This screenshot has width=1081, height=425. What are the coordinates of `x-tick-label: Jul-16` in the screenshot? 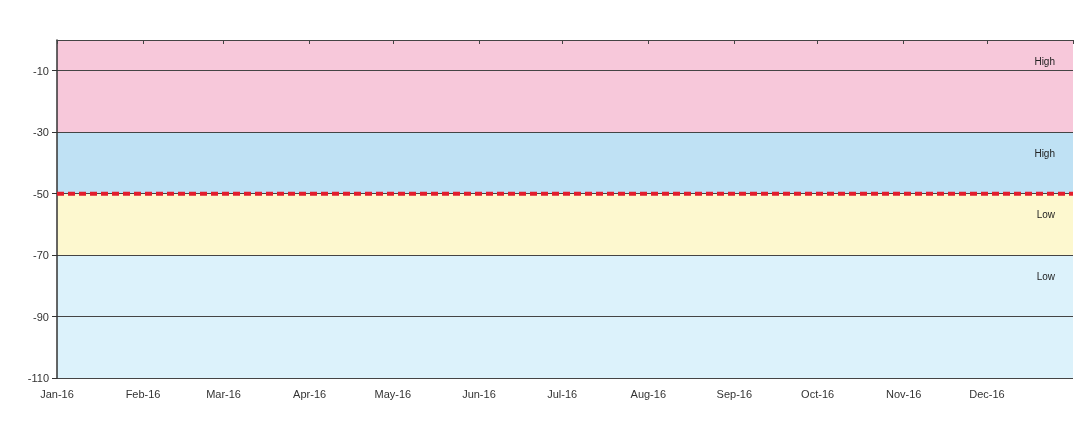 It's located at (562, 393).